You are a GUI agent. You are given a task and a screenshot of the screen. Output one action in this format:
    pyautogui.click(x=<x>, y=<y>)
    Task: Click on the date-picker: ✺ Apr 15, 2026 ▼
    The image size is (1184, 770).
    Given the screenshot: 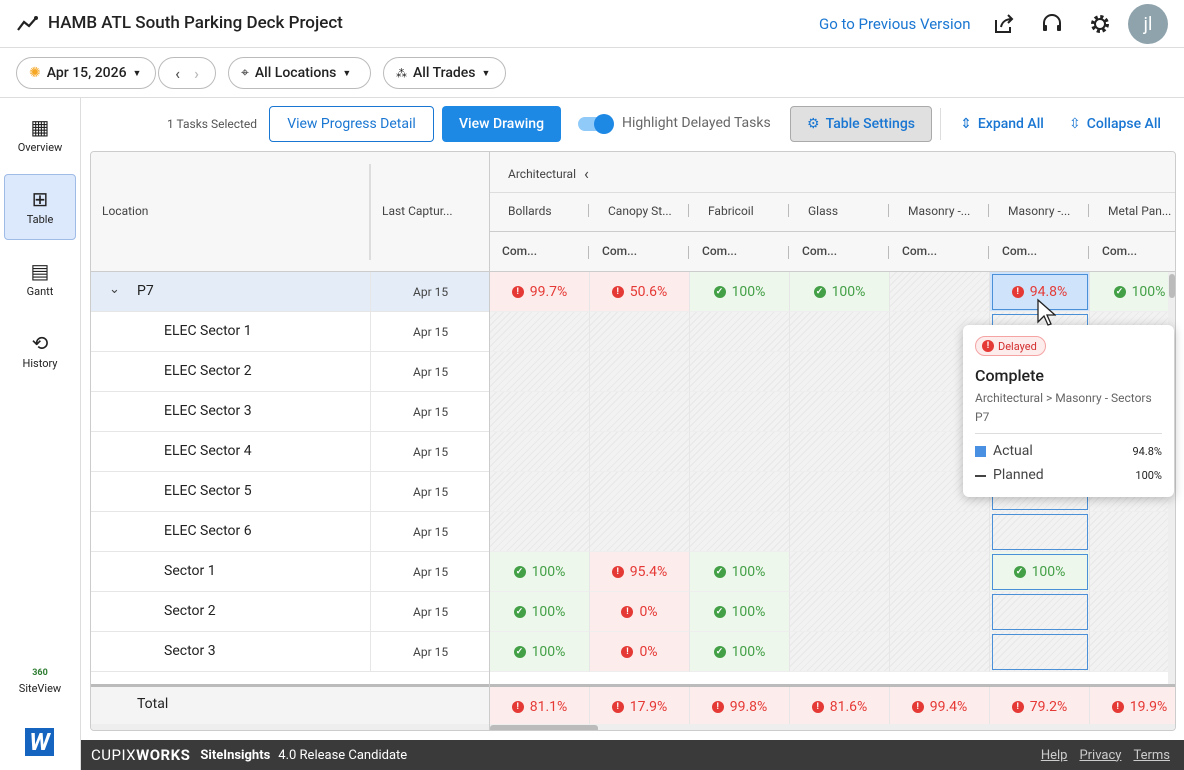 What is the action you would take?
    pyautogui.click(x=86, y=73)
    